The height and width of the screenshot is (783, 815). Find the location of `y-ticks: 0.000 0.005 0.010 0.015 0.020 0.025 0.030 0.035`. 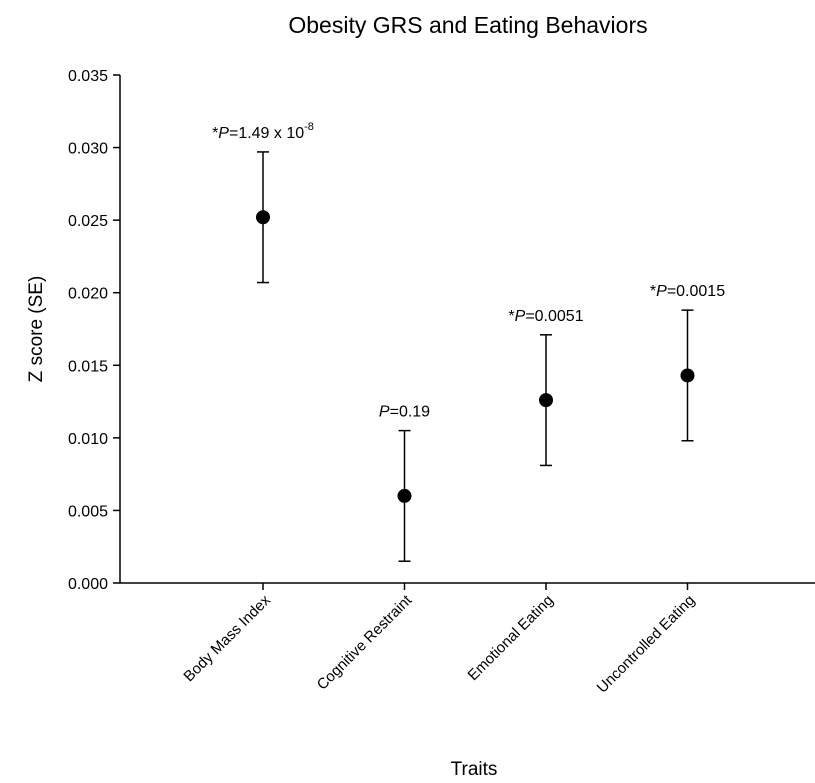

y-ticks: 0.000 0.005 0.010 0.015 0.020 0.025 0.030 0.035 is located at coordinates (94, 330).